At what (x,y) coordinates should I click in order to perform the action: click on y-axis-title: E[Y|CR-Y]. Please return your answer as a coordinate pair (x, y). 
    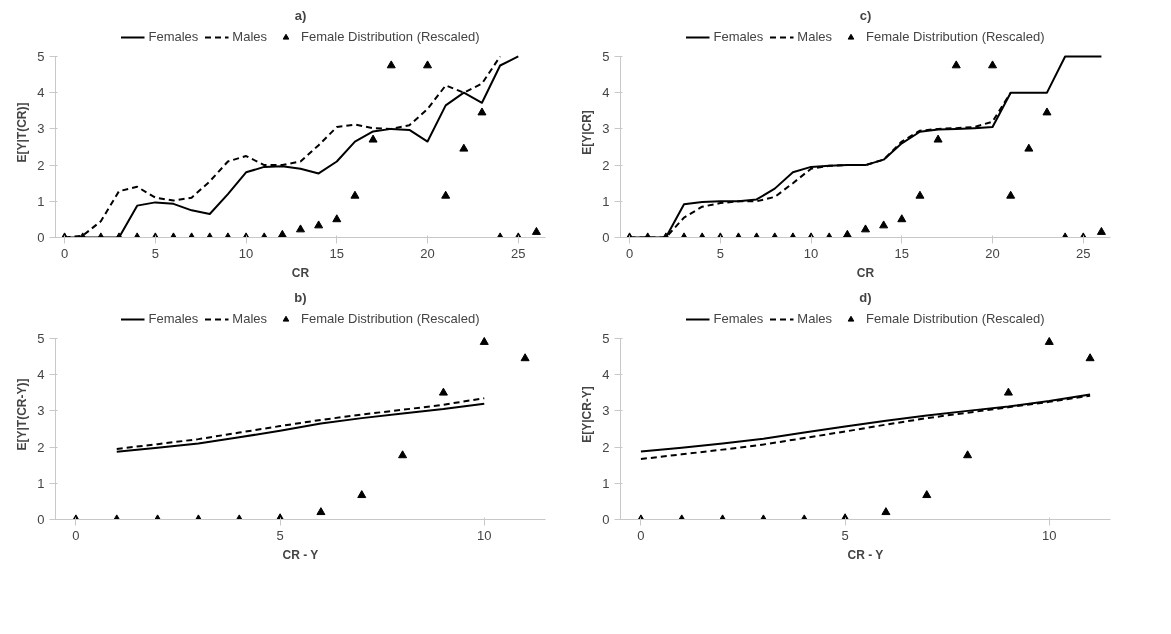
    Looking at the image, I should click on (587, 414).